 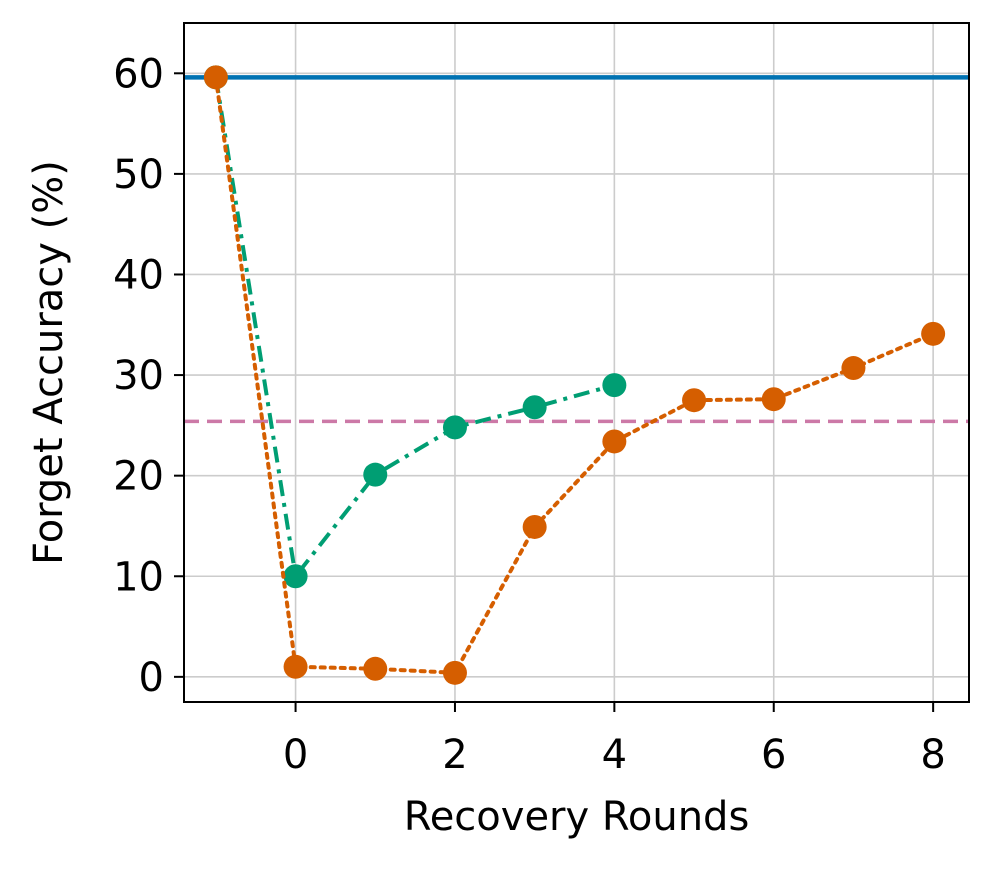 What do you see at coordinates (932, 755) in the screenshot?
I see `x-tick-label: 8` at bounding box center [932, 755].